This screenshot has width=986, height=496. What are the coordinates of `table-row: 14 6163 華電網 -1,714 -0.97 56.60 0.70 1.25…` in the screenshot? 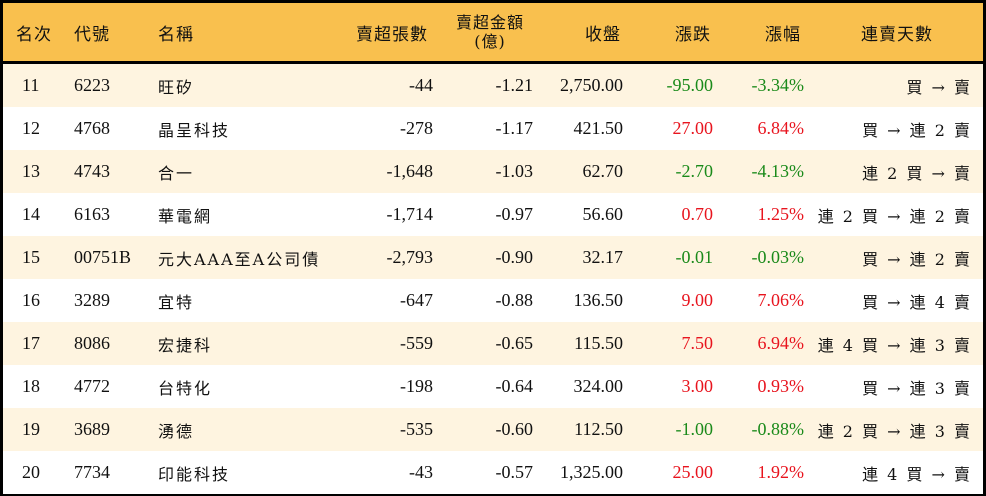 It's located at (493, 214).